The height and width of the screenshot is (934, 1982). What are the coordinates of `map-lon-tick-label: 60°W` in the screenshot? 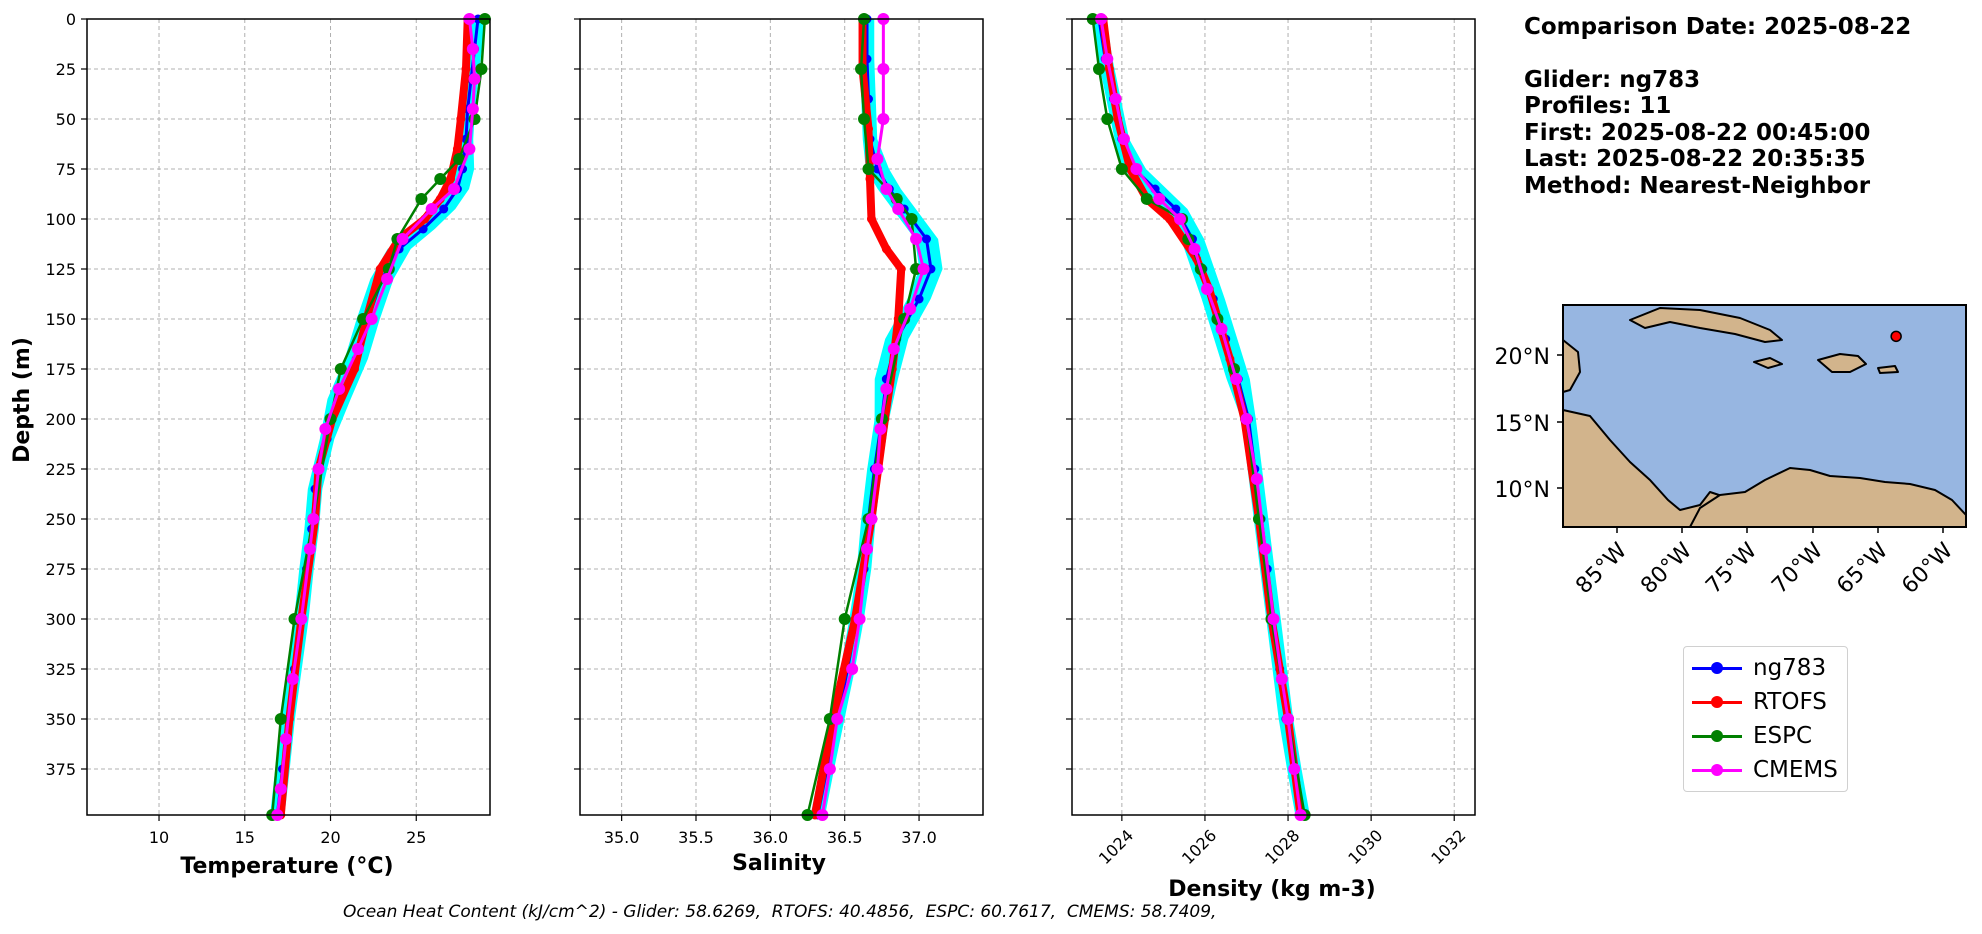 It's located at (1927, 568).